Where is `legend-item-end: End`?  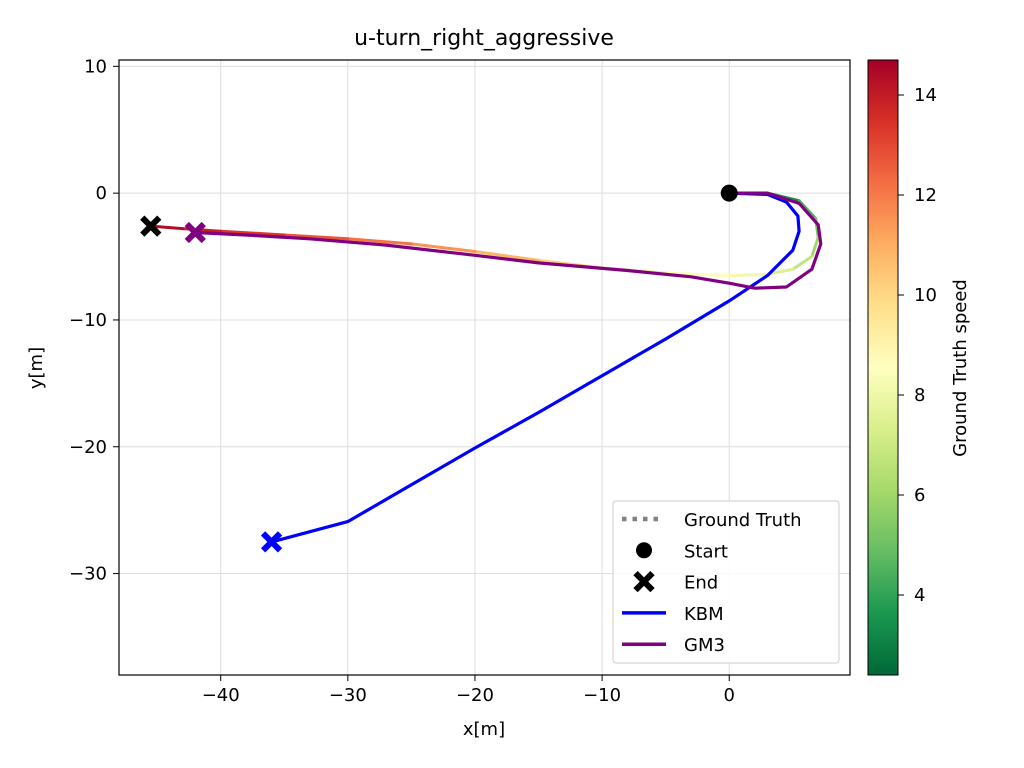 legend-item-end: End is located at coordinates (675, 582).